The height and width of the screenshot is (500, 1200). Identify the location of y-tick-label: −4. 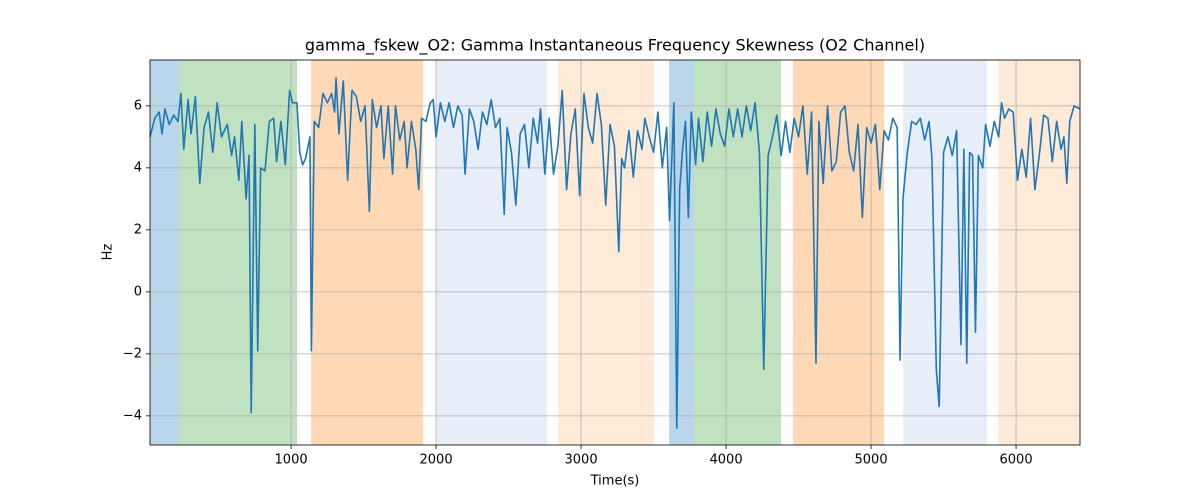
(132, 415).